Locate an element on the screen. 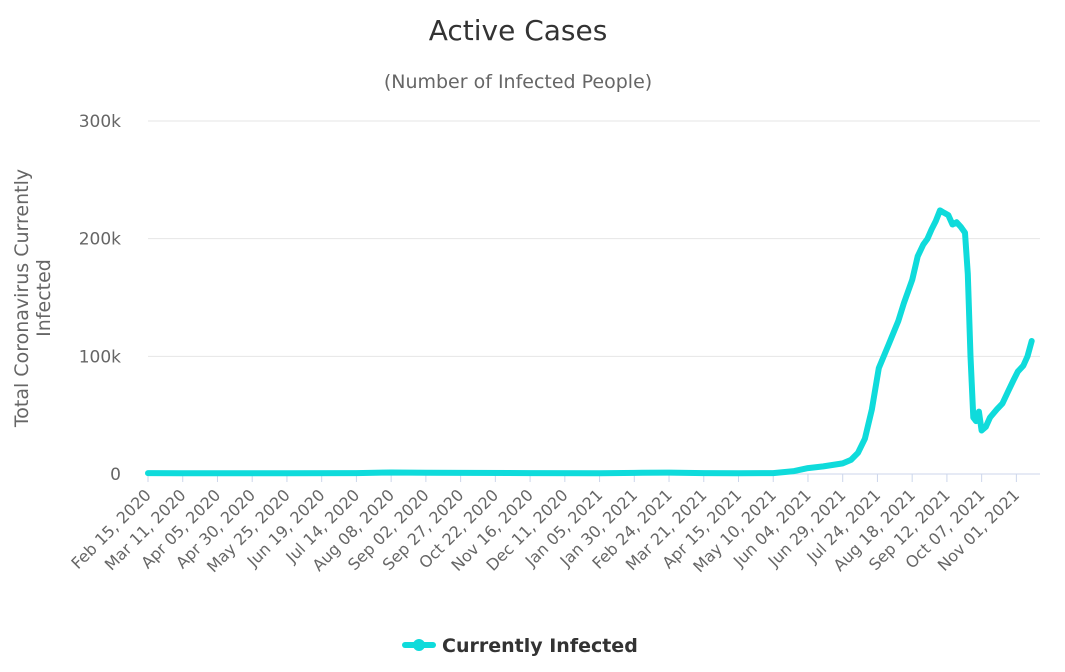 This screenshot has height=672, width=1065. legend: Currently Infected is located at coordinates (520, 646).